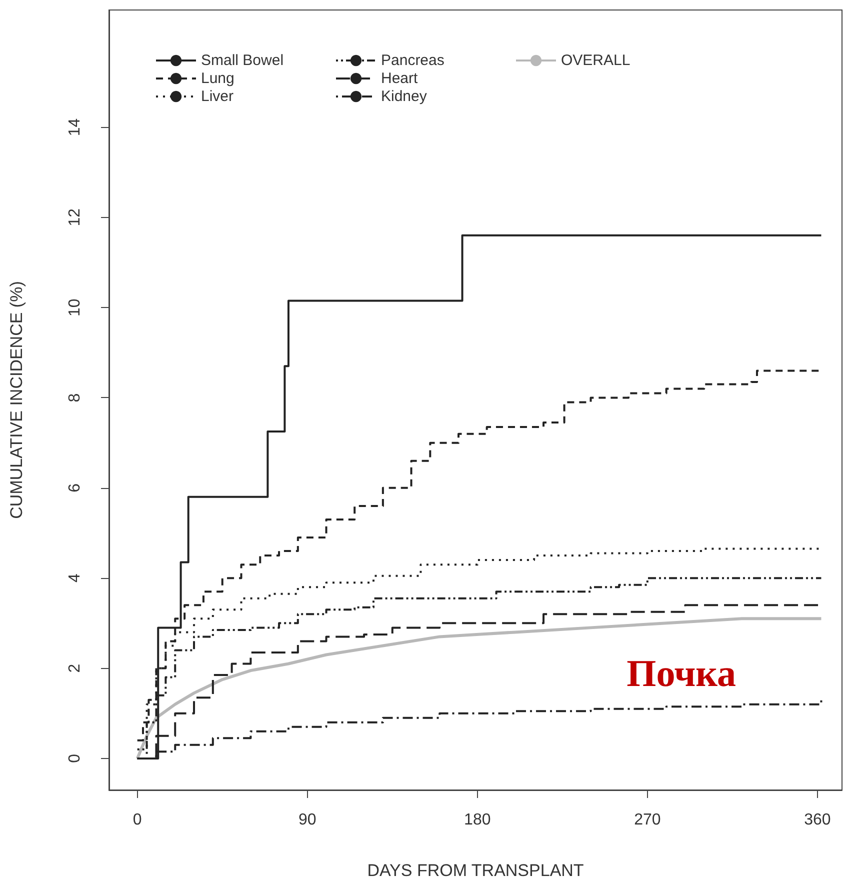 The image size is (846, 888). Describe the element at coordinates (412, 60) in the screenshot. I see `legend-label: Pancreas` at that location.